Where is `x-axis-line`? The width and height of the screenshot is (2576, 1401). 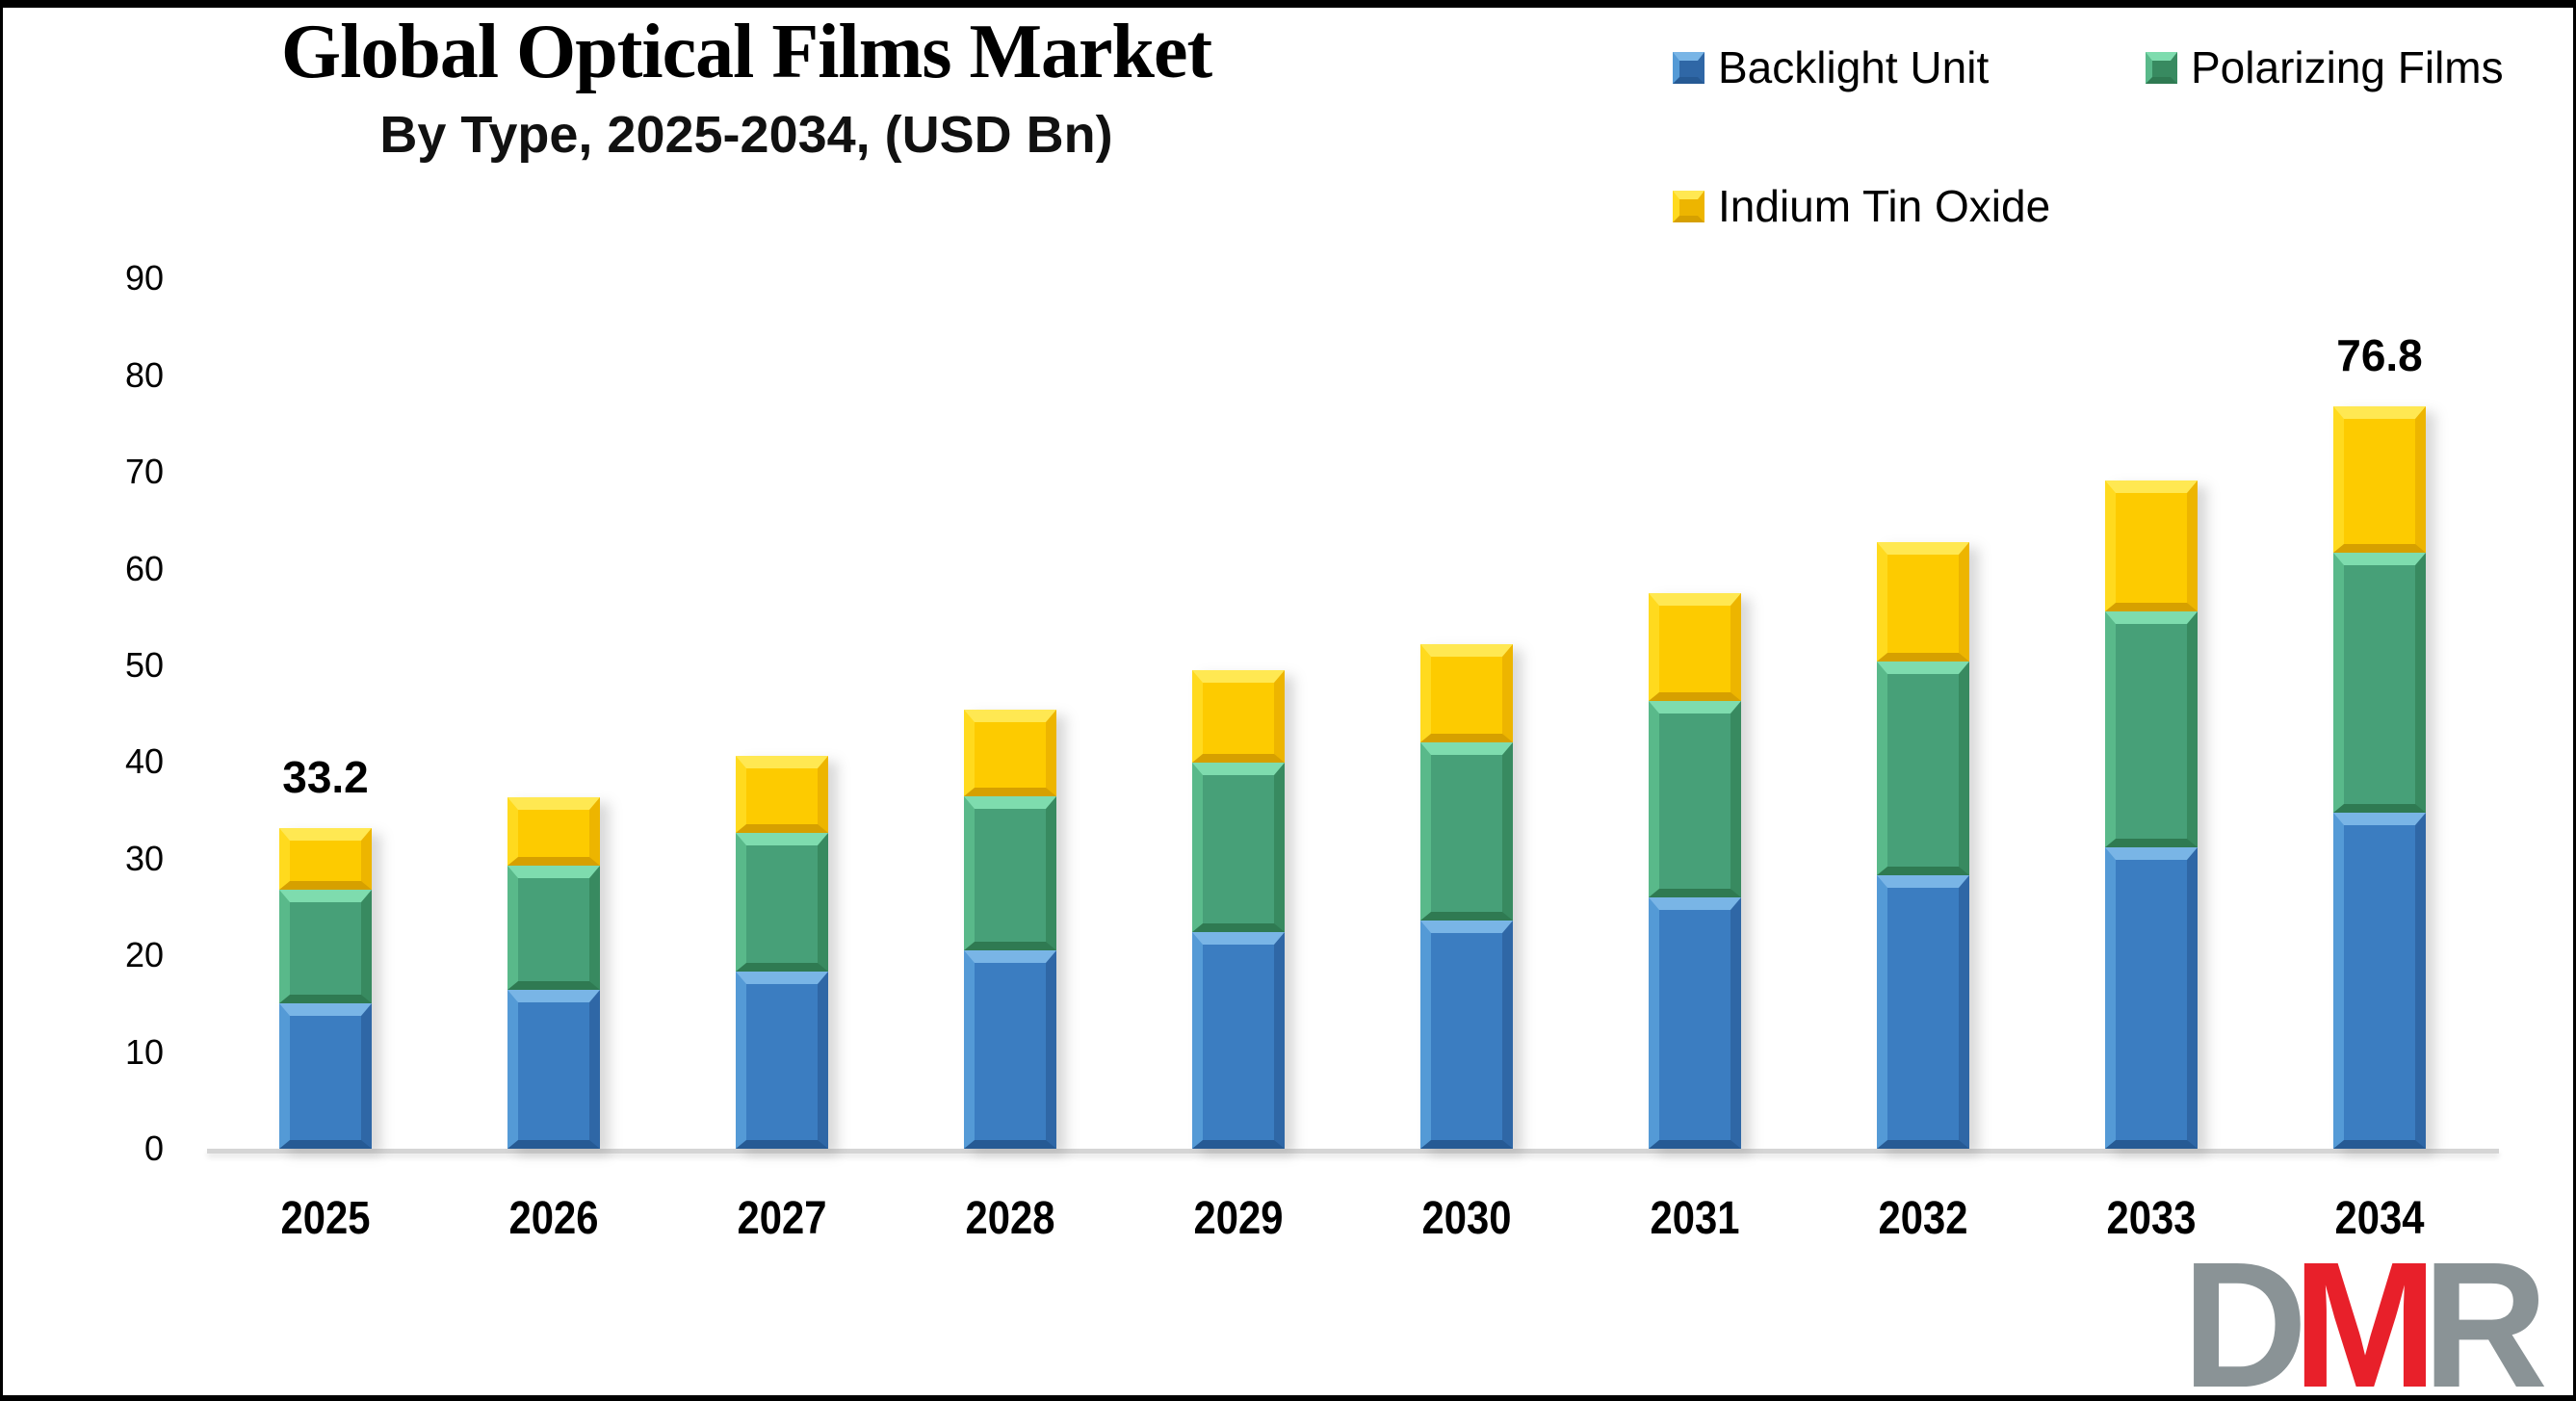 x-axis-line is located at coordinates (1353, 1151).